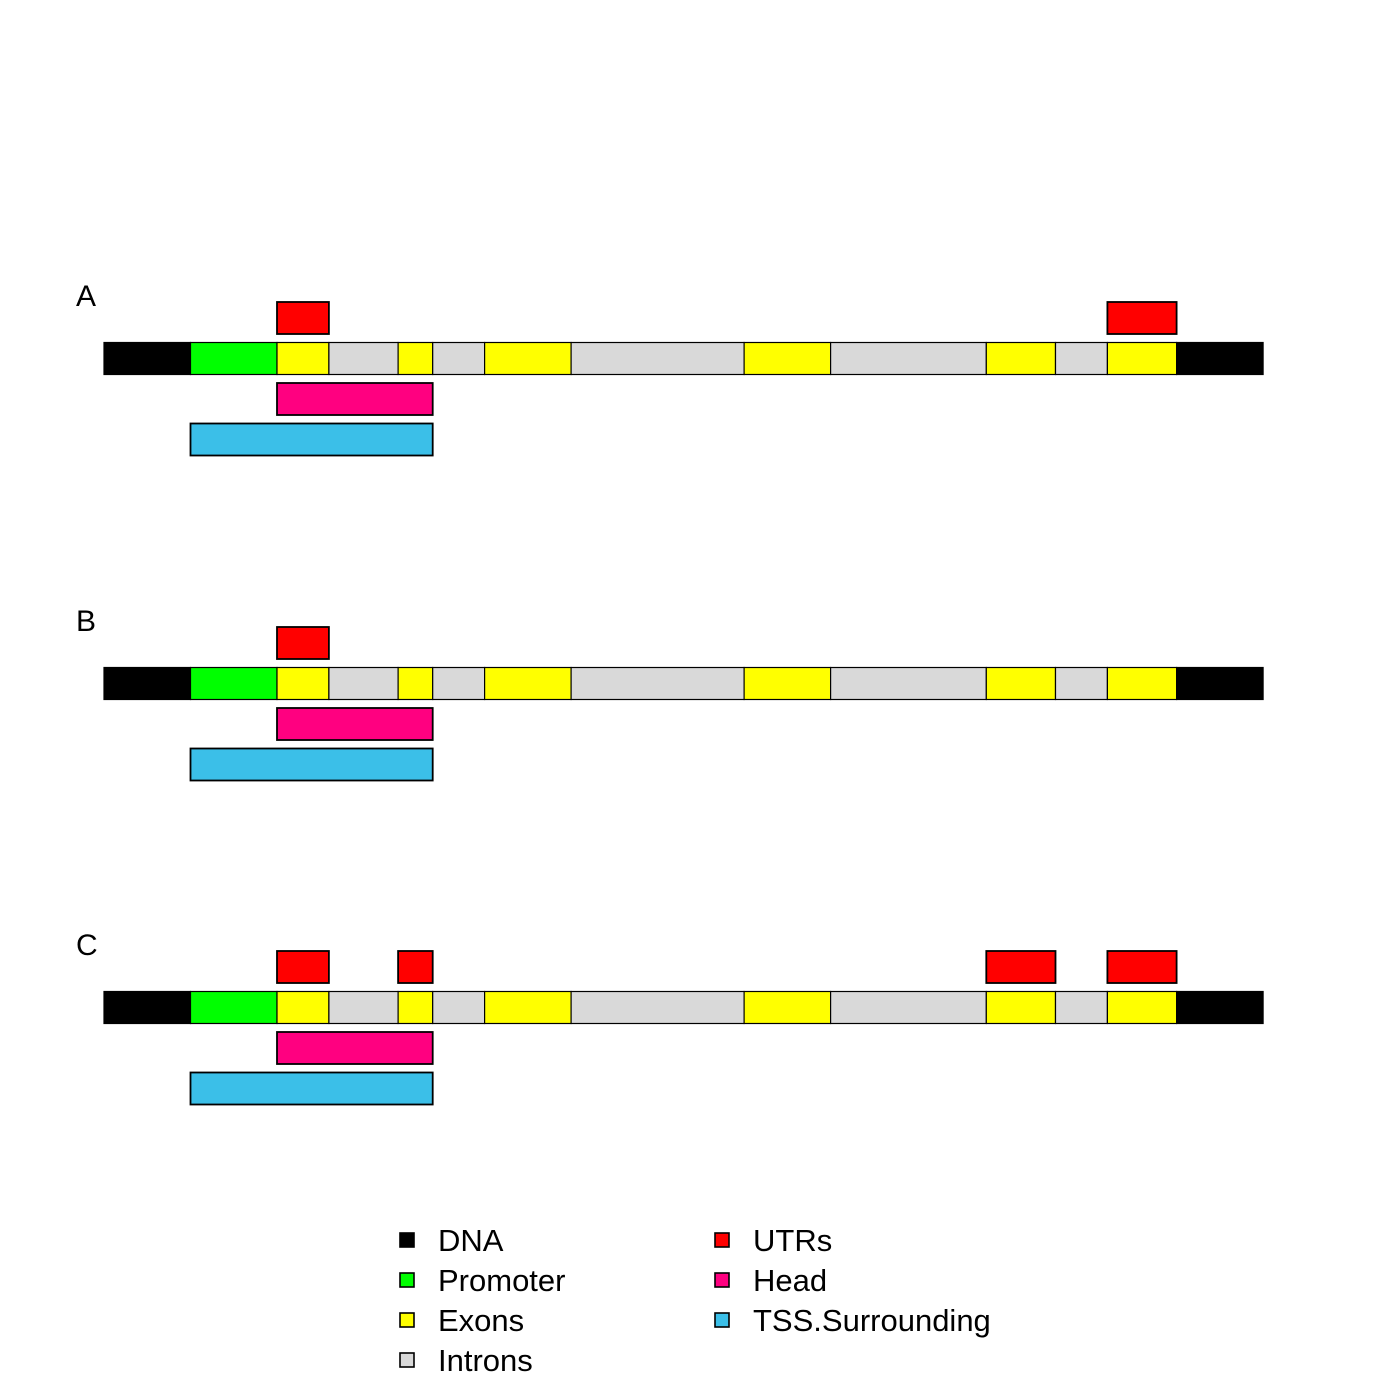 The image size is (1400, 1400). What do you see at coordinates (872, 1320) in the screenshot?
I see `legend-label-tss: TSS.Surrounding` at bounding box center [872, 1320].